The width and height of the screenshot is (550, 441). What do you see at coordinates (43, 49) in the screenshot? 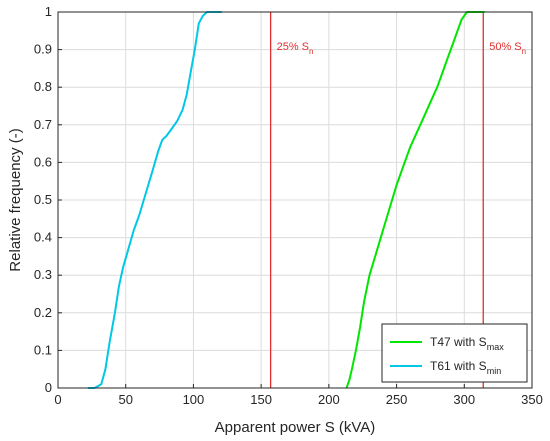
I see `y-tick-label: 0.9` at bounding box center [43, 49].